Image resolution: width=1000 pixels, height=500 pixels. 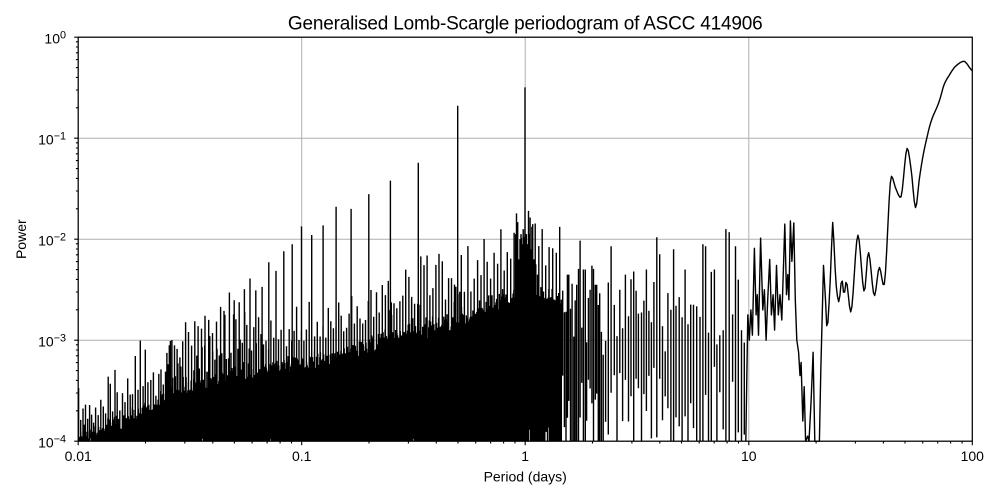 What do you see at coordinates (525, 456) in the screenshot?
I see `svg-text: 1` at bounding box center [525, 456].